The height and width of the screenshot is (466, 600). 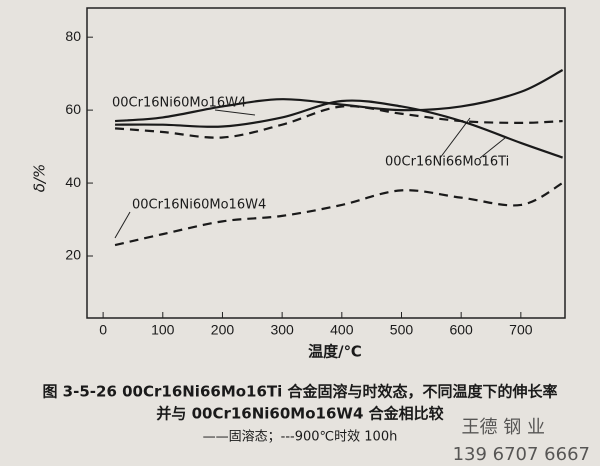 I want to click on curve-label: 00Cr16Ni66Mo16Ti, so click(x=447, y=162).